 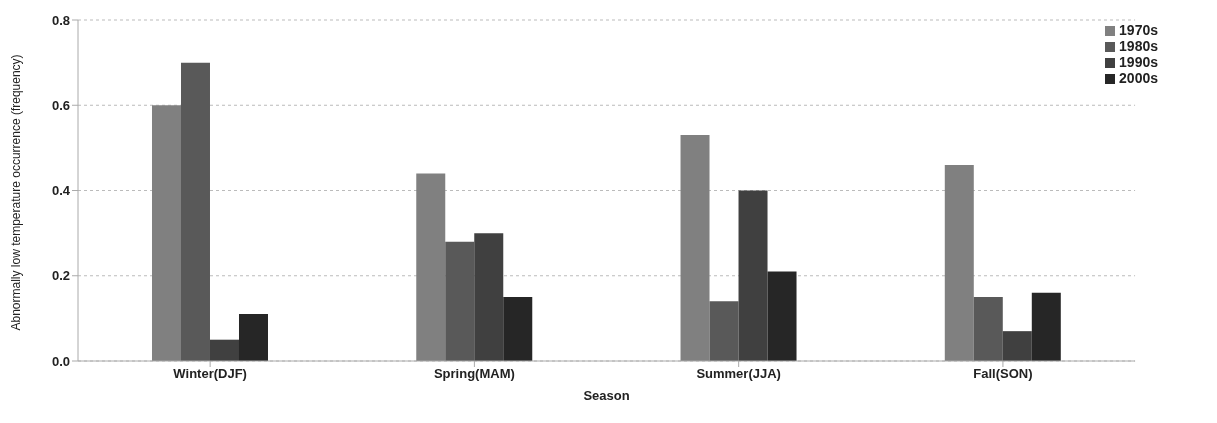 I want to click on legend-label: 2000s, so click(x=1138, y=78).